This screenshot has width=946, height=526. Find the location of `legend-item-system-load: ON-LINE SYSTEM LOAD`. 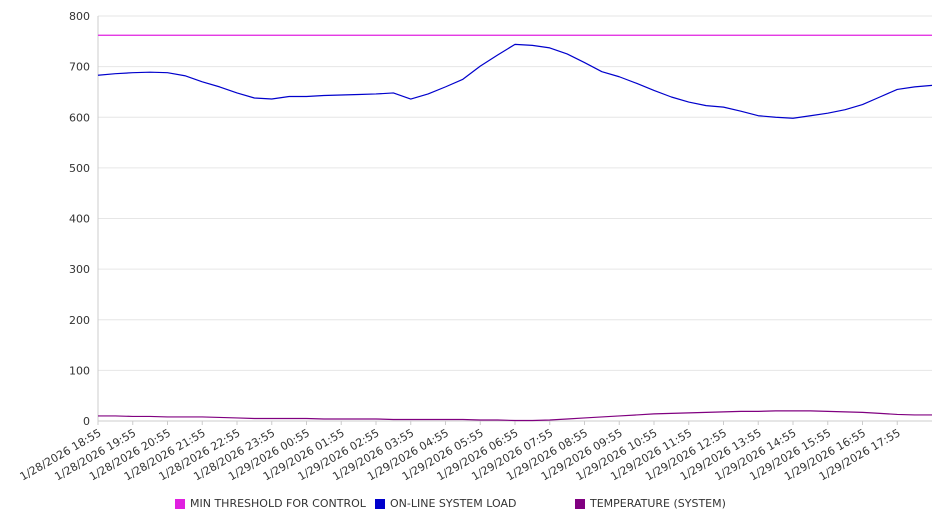

legend-item-system-load: ON-LINE SYSTEM LOAD is located at coordinates (445, 503).